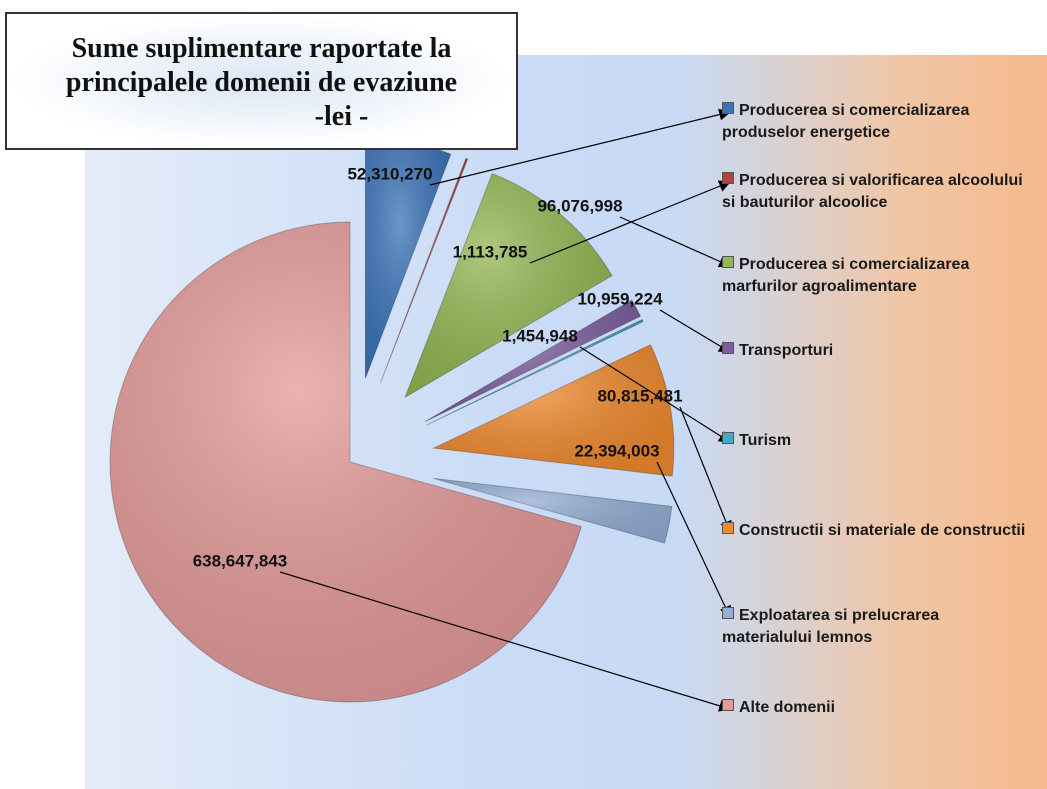 Image resolution: width=1047 pixels, height=789 pixels. Describe the element at coordinates (787, 707) in the screenshot. I see `legend-label: Alte domenii` at that location.